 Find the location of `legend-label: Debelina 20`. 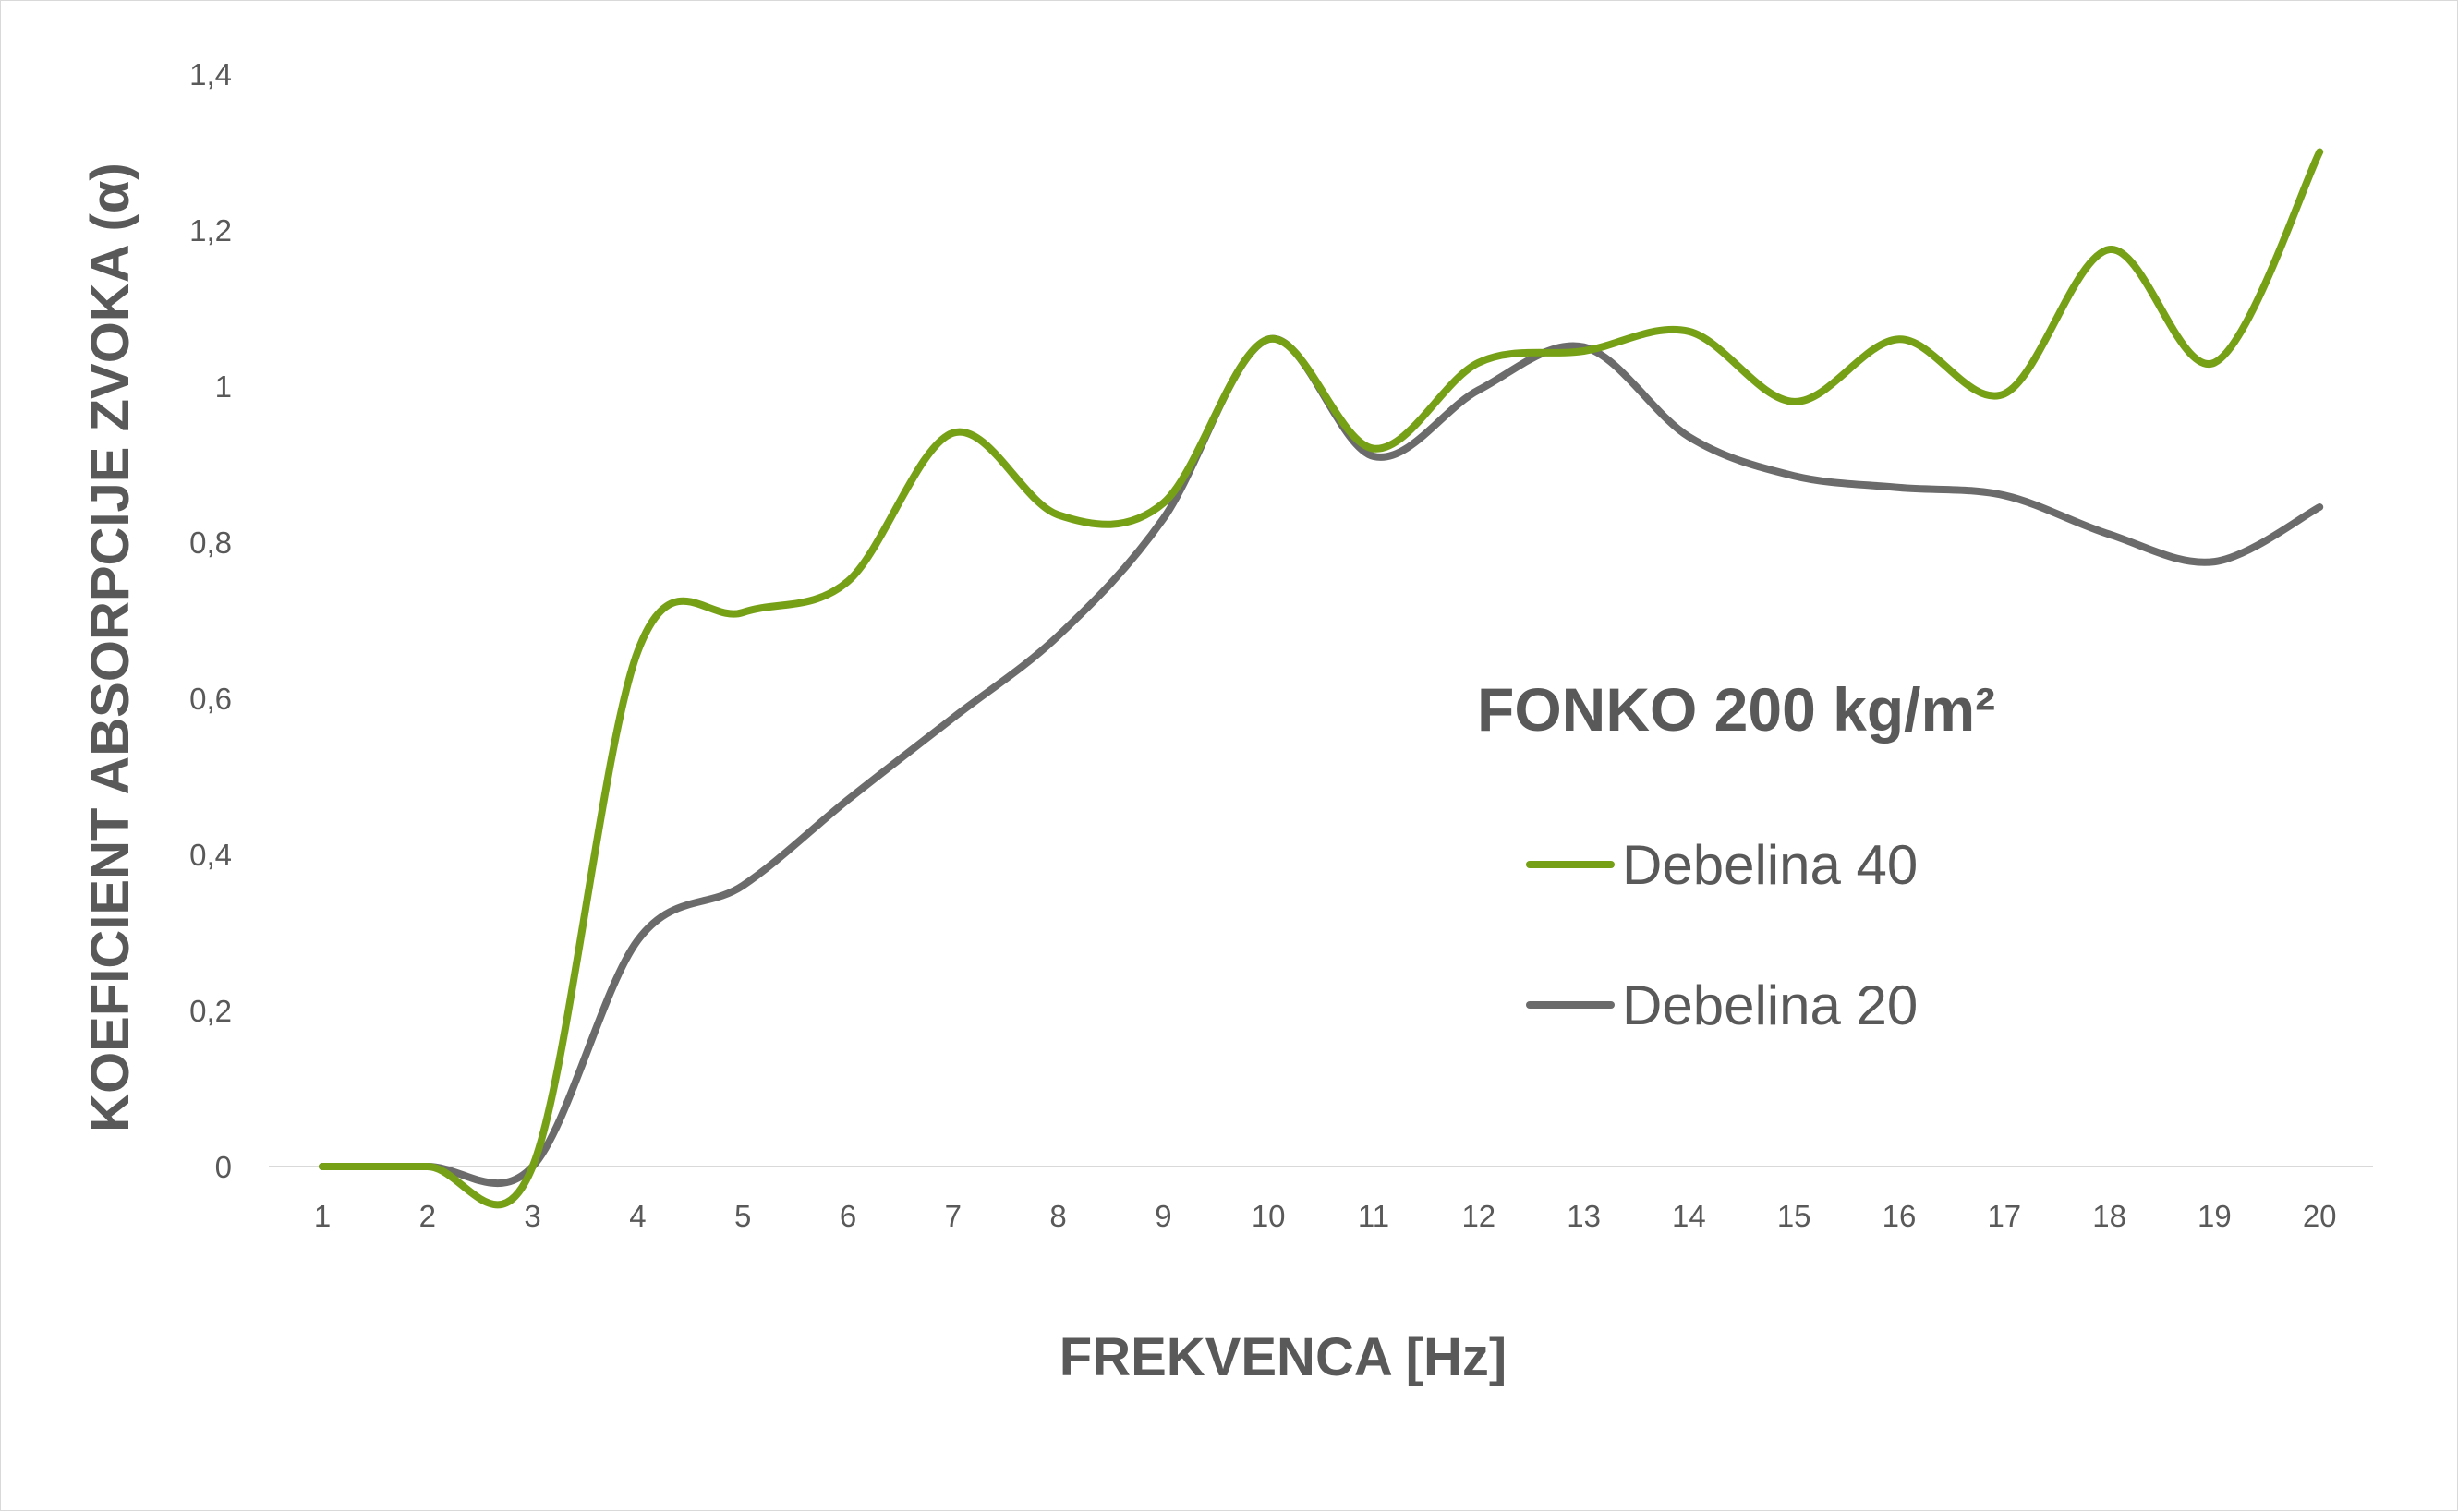

legend-label: Debelina 20 is located at coordinates (1770, 1005).